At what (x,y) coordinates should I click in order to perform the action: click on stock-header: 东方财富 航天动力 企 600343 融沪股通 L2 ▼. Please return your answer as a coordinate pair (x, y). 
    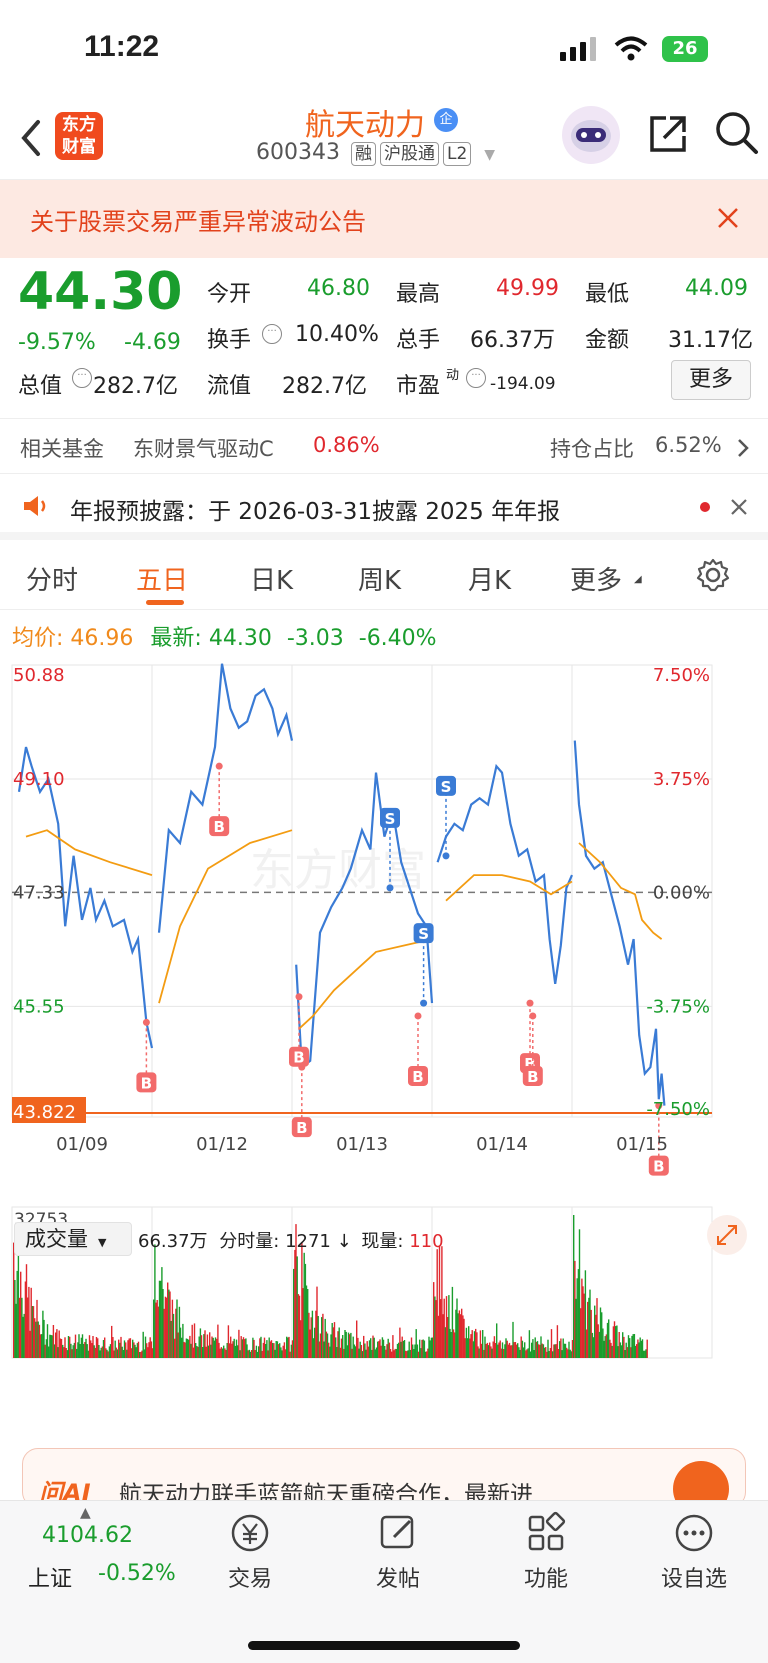
    Looking at the image, I should click on (384, 138).